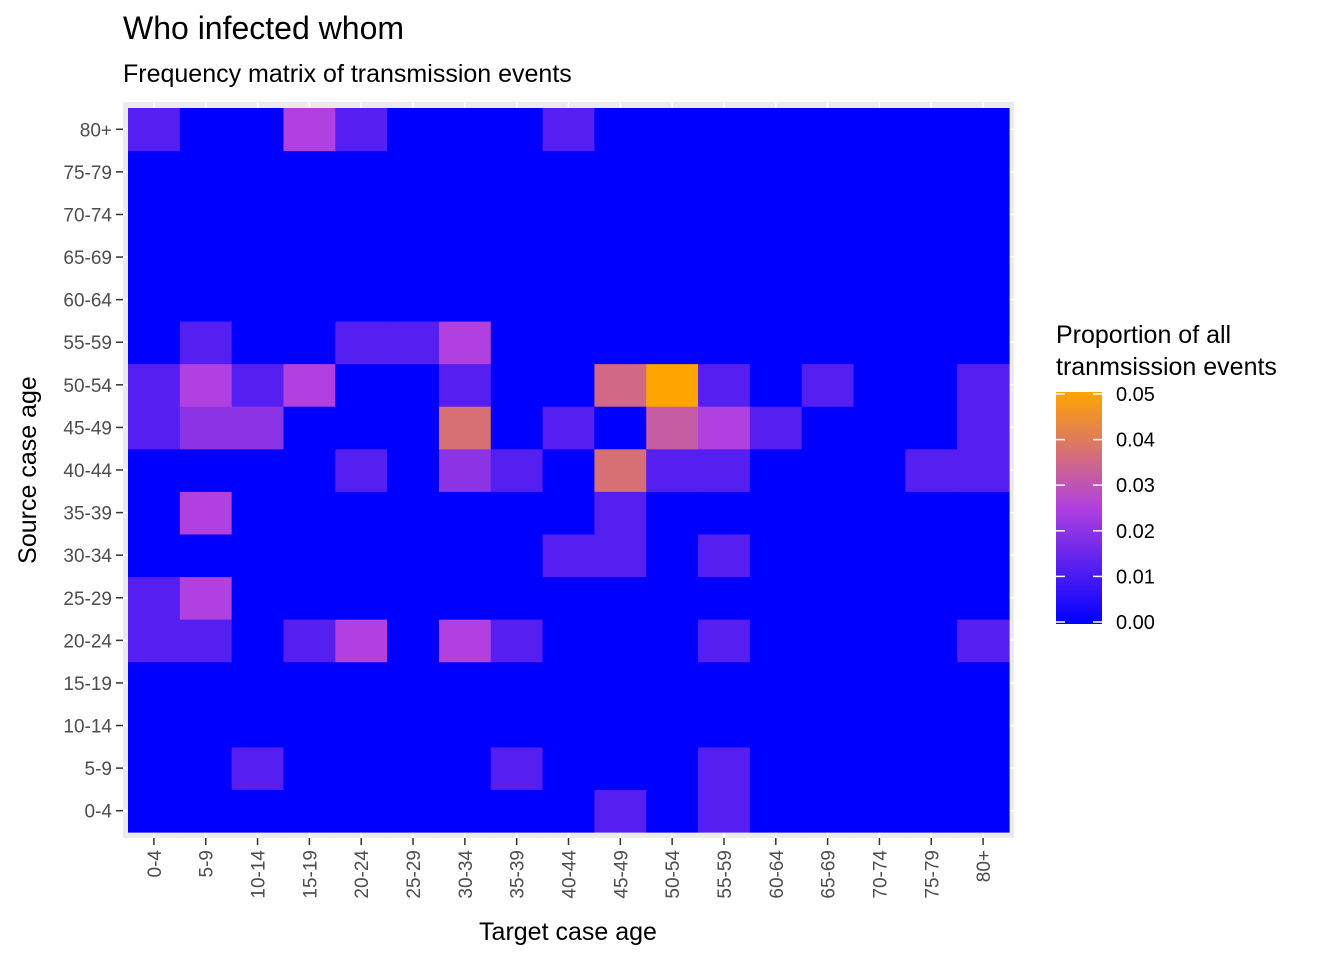  Describe the element at coordinates (87, 556) in the screenshot. I see `y-tick-label: 30-34` at that location.